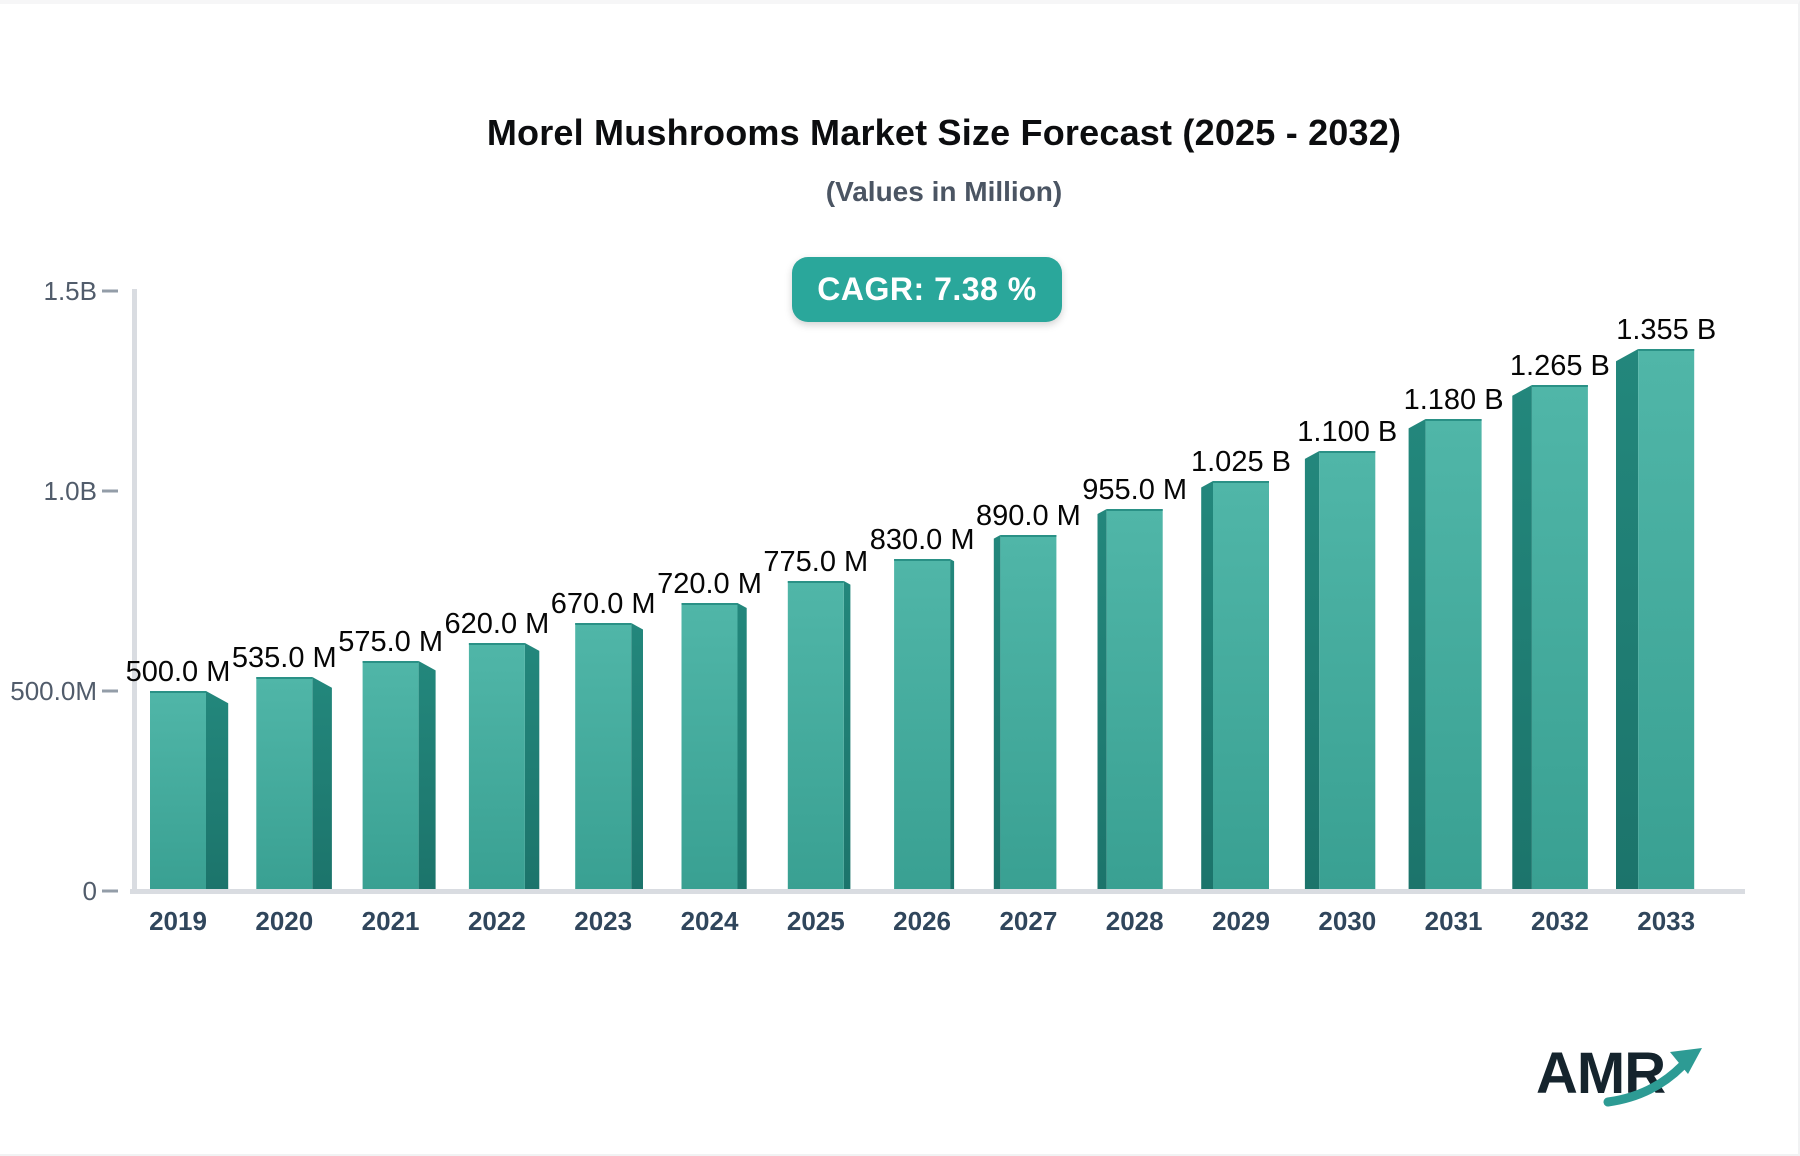 The width and height of the screenshot is (1800, 1156). What do you see at coordinates (1134, 490) in the screenshot?
I see `bar-value-label: 955.0 M` at bounding box center [1134, 490].